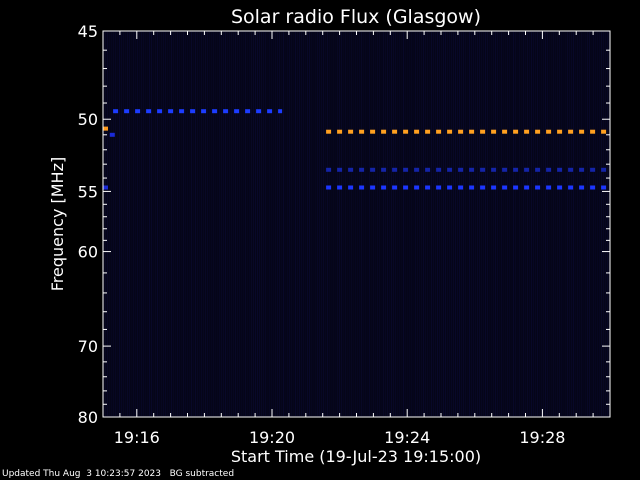  I want to click on x-axis-title: Start Time (19-Jul-23 19:15:00), so click(356, 456).